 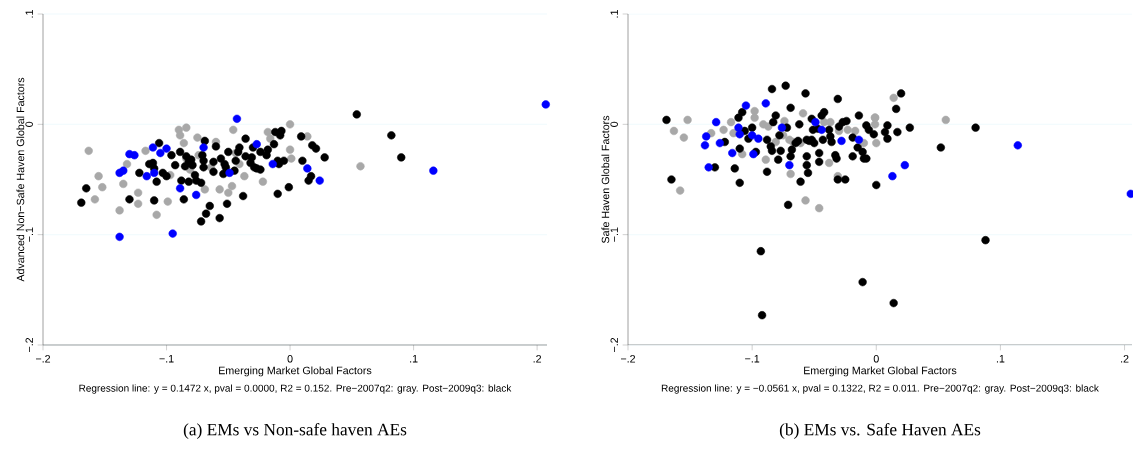 What do you see at coordinates (880, 389) in the screenshot?
I see `text: Regression line: y = −0.0561 x, pval = 0.1322, R2 = 0.011. Pre−2007q2: gray. Post−2009q3: black` at bounding box center [880, 389].